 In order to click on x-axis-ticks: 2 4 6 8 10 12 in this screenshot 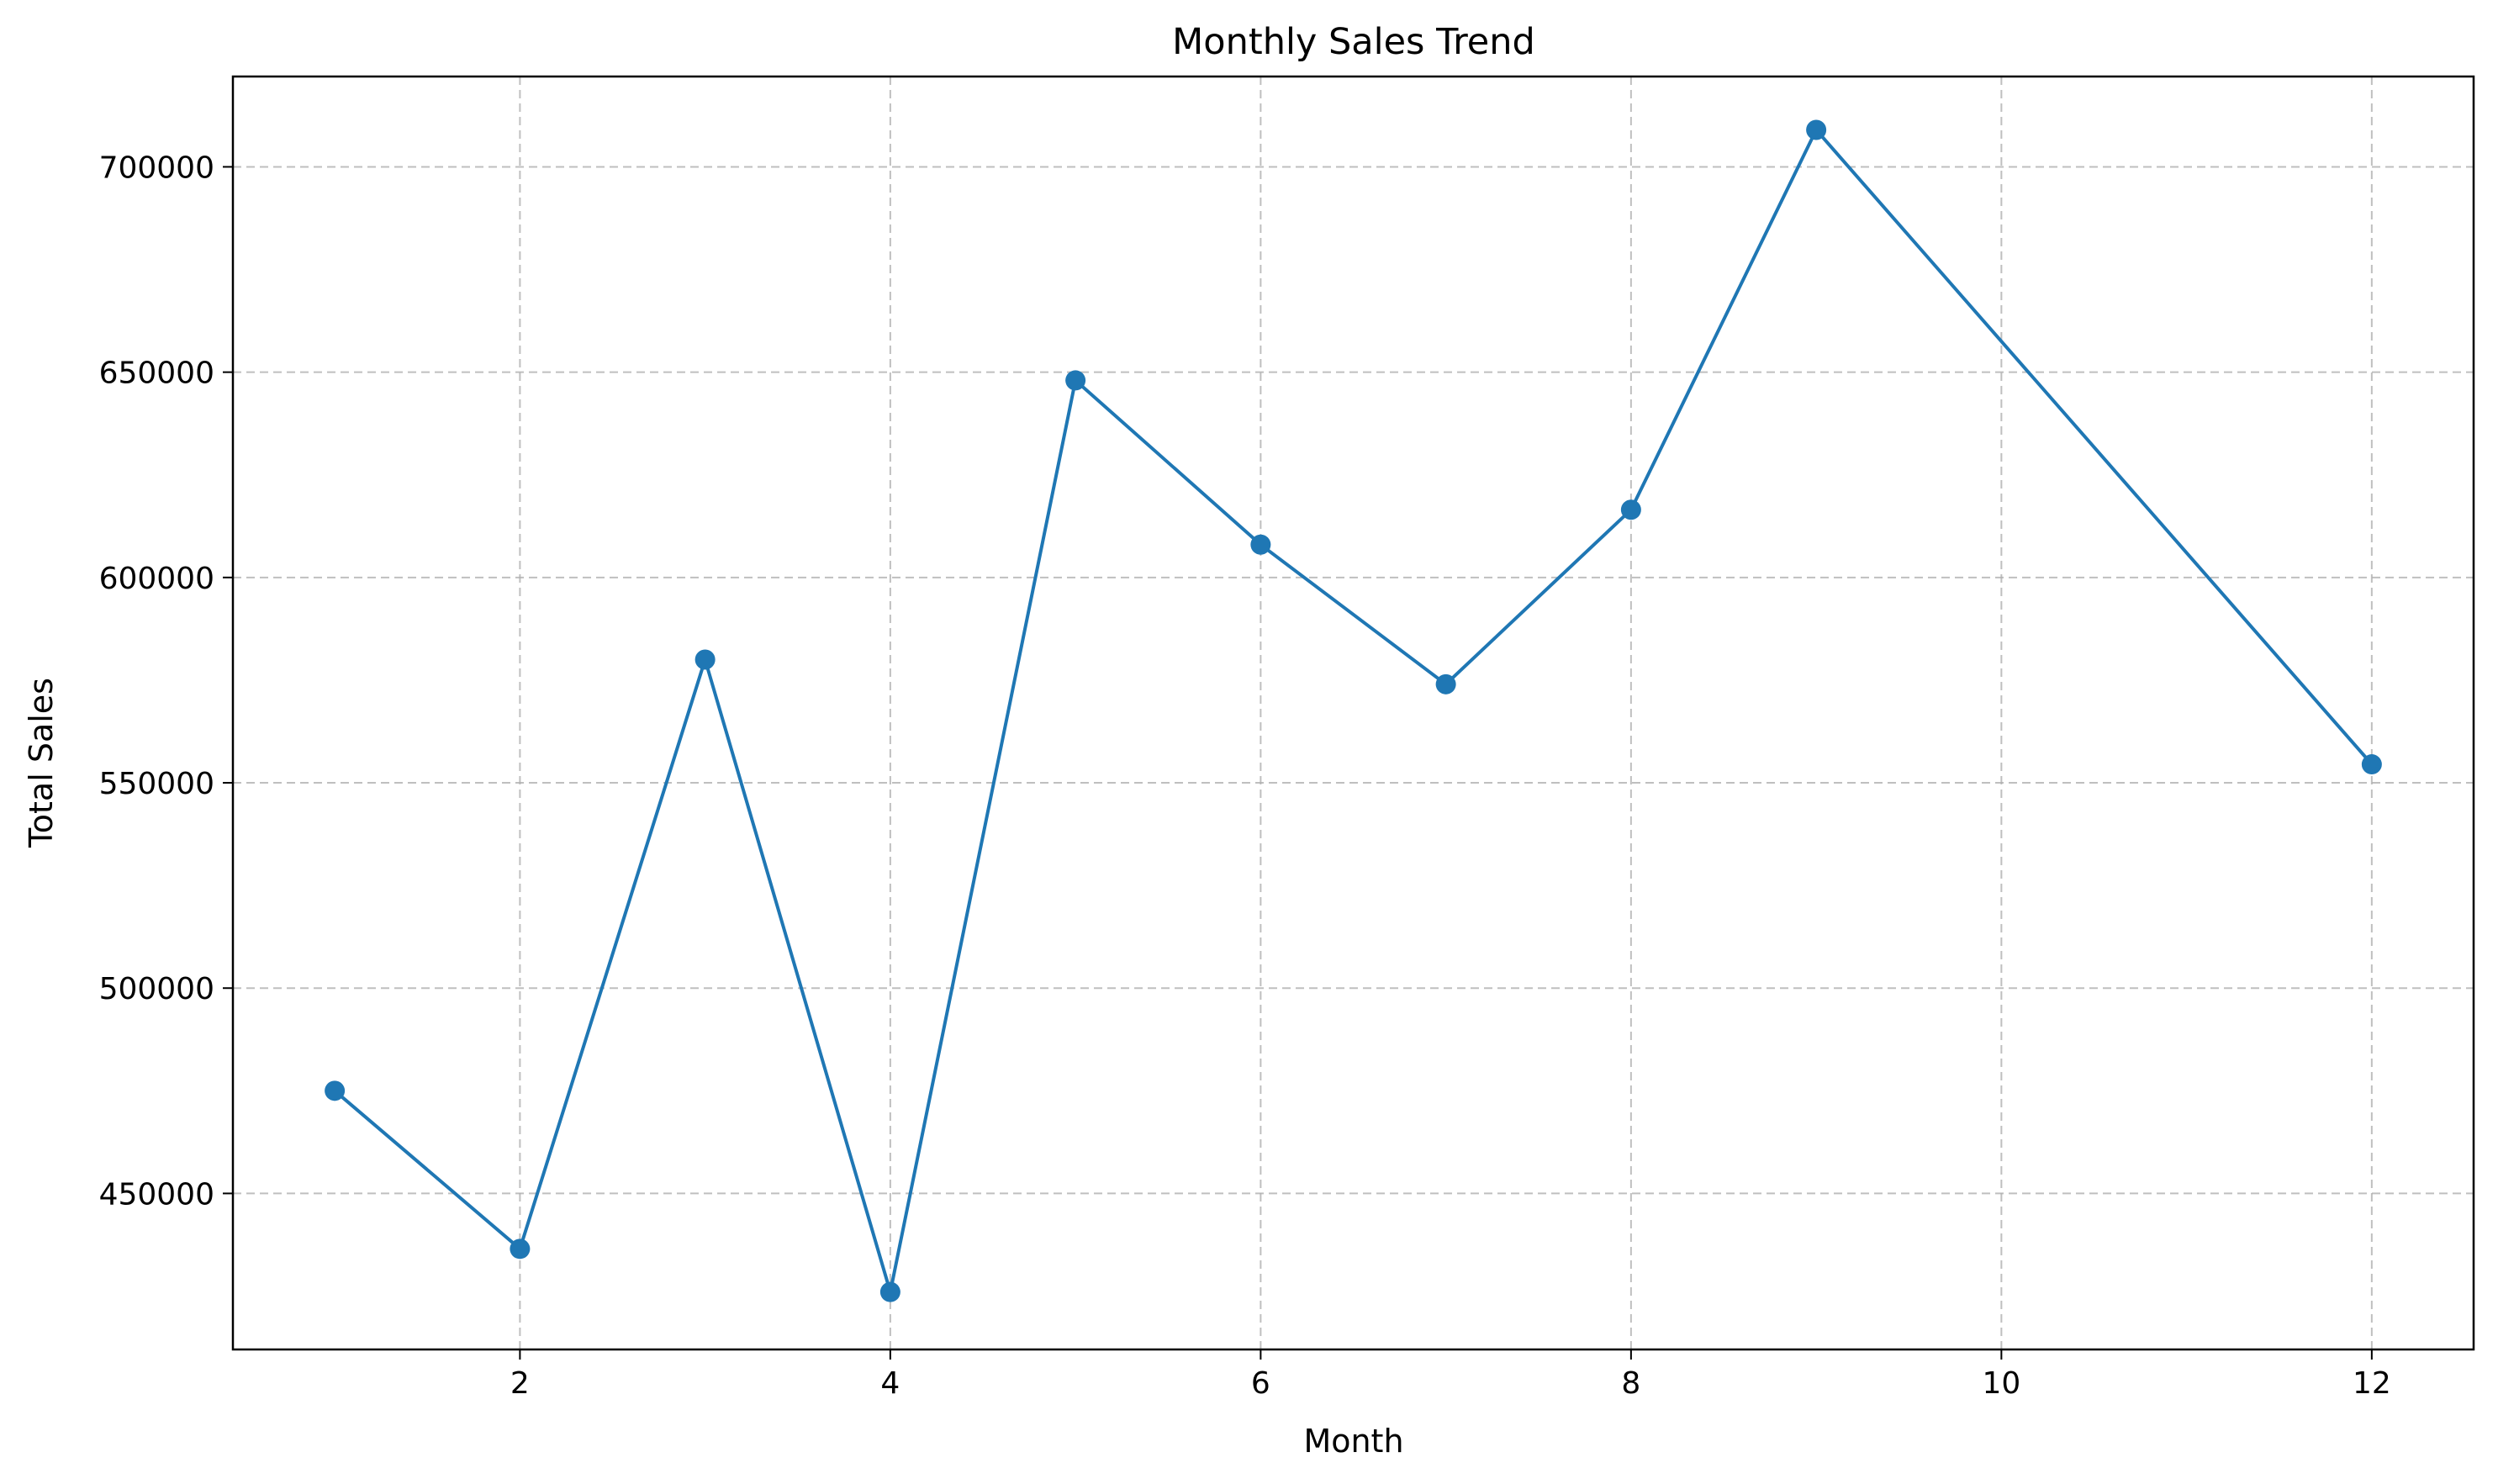, I will do `click(1450, 1375)`.